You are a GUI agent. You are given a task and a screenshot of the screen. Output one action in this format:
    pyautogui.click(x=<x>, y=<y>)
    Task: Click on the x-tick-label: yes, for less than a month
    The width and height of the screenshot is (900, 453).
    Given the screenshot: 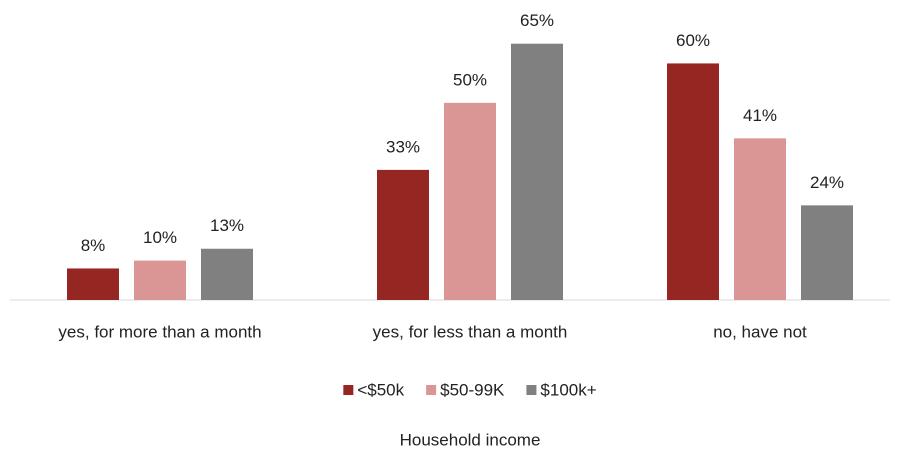 What is the action you would take?
    pyautogui.click(x=470, y=331)
    